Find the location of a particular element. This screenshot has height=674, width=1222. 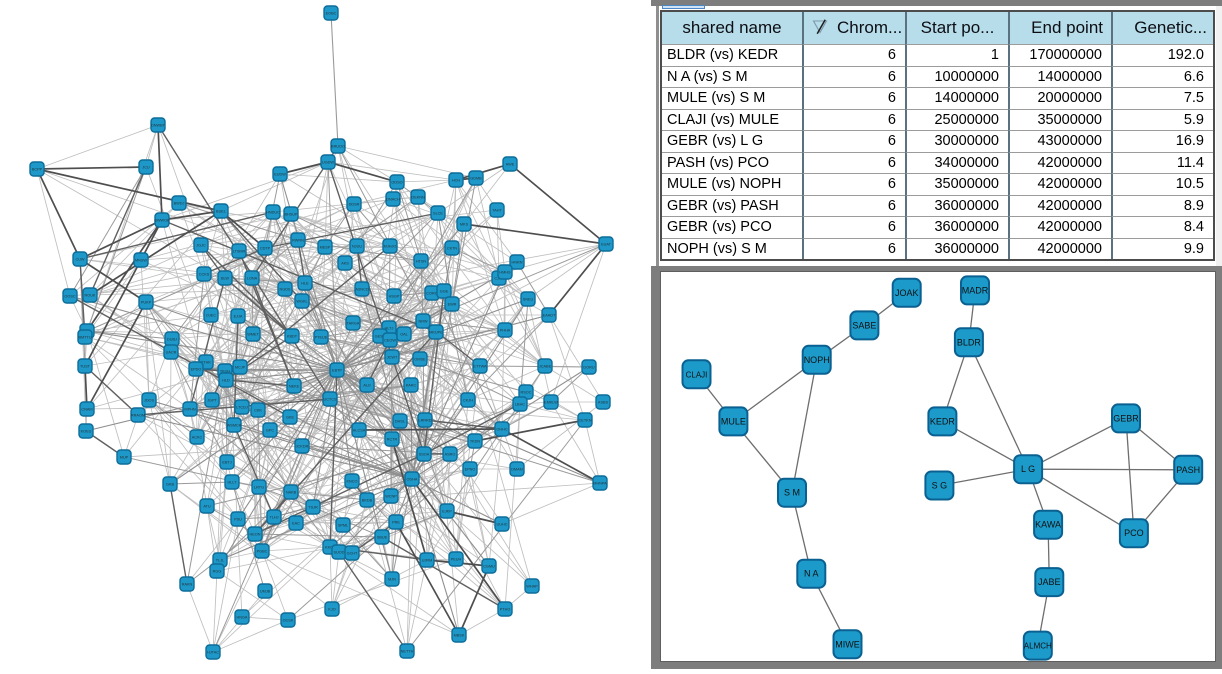

svg-text: UUHC is located at coordinates (502, 525).